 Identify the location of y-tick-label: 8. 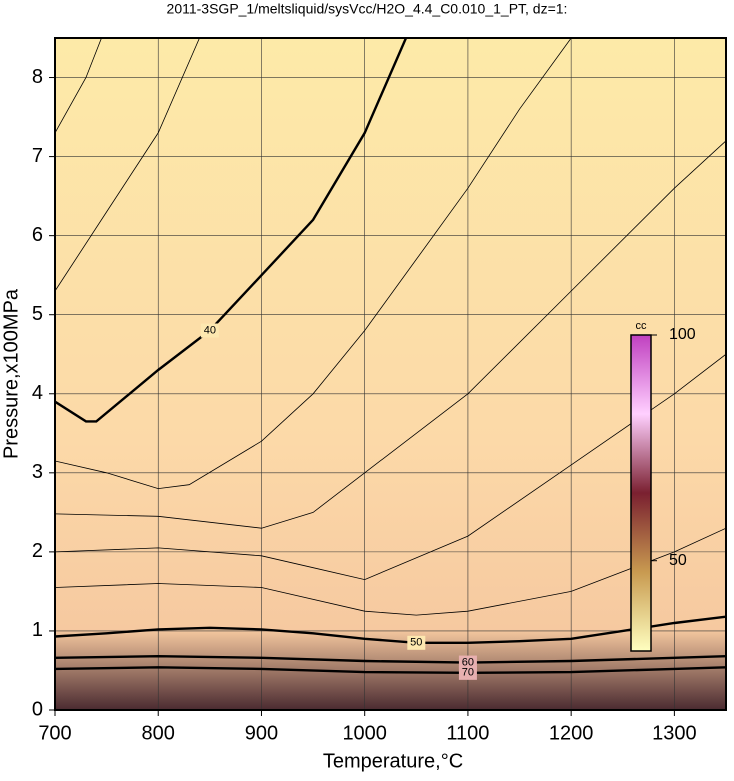
(37, 77).